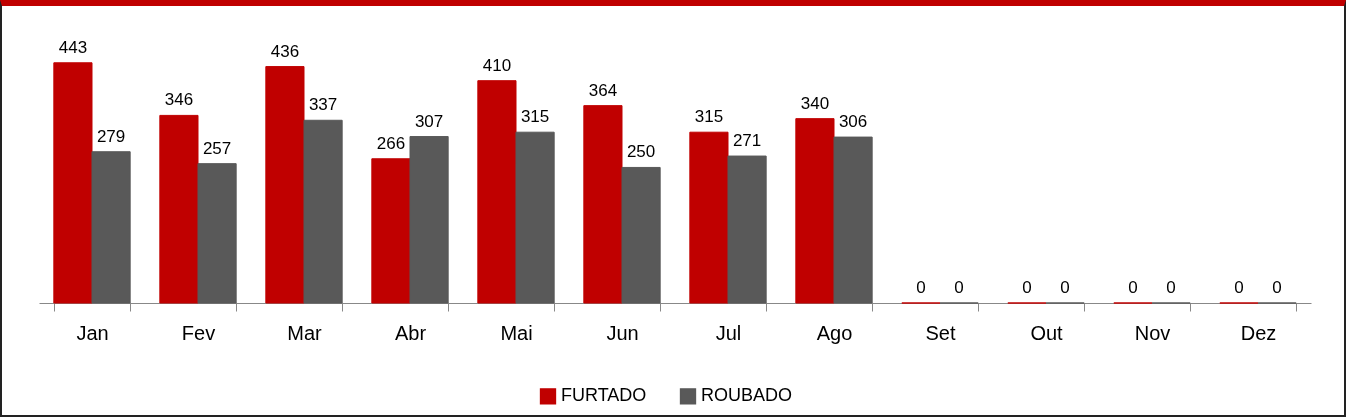 This screenshot has height=417, width=1346. I want to click on legend-label: ROUBADO, so click(747, 395).